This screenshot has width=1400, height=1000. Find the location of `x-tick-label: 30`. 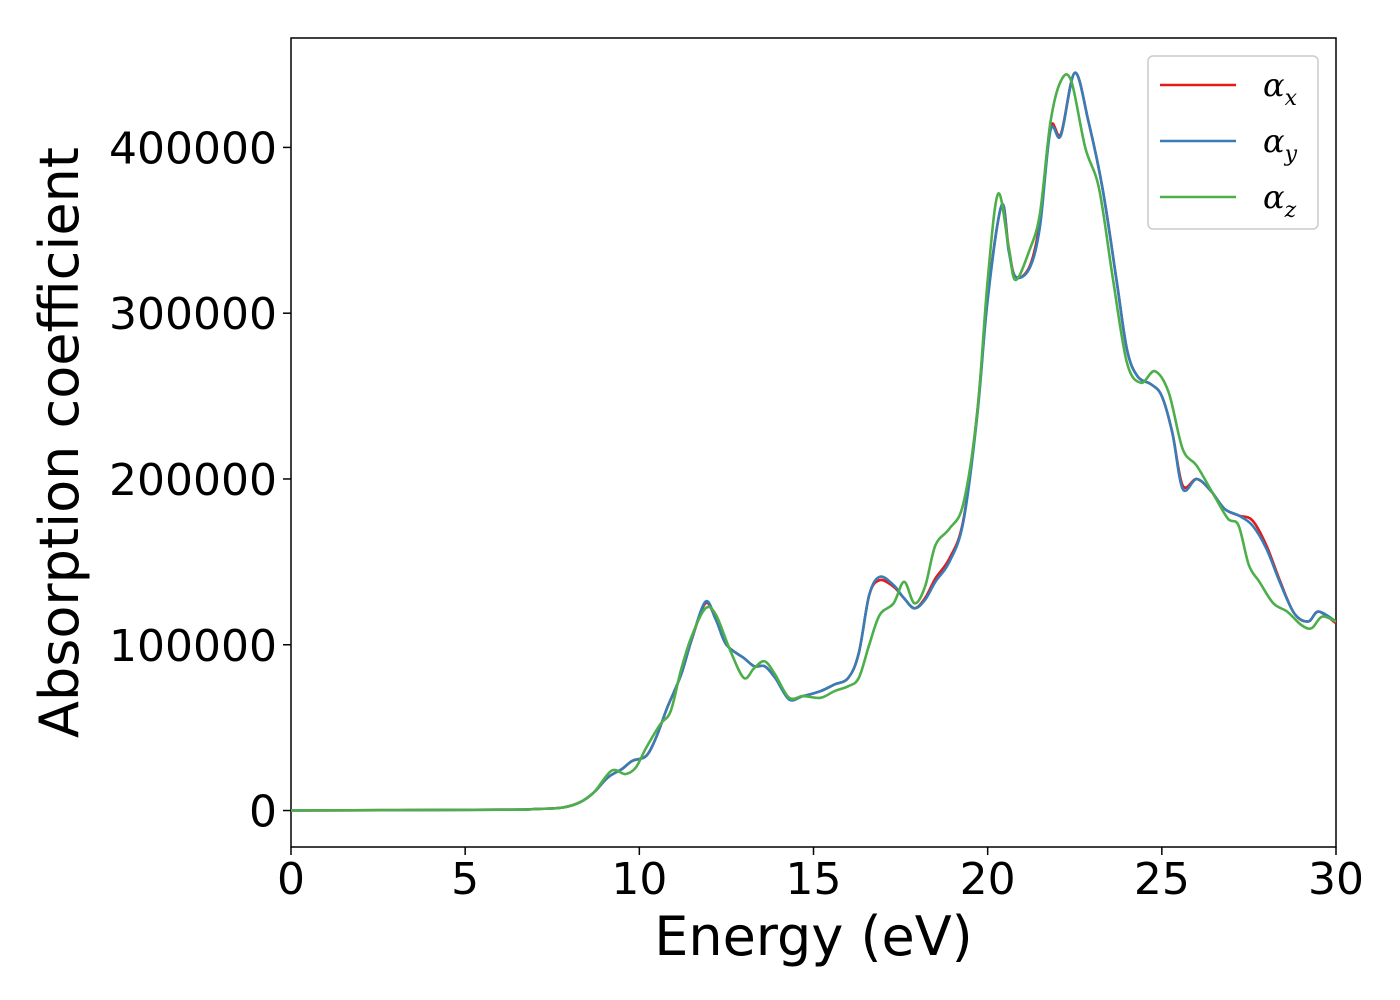

x-tick-label: 30 is located at coordinates (1336, 879).